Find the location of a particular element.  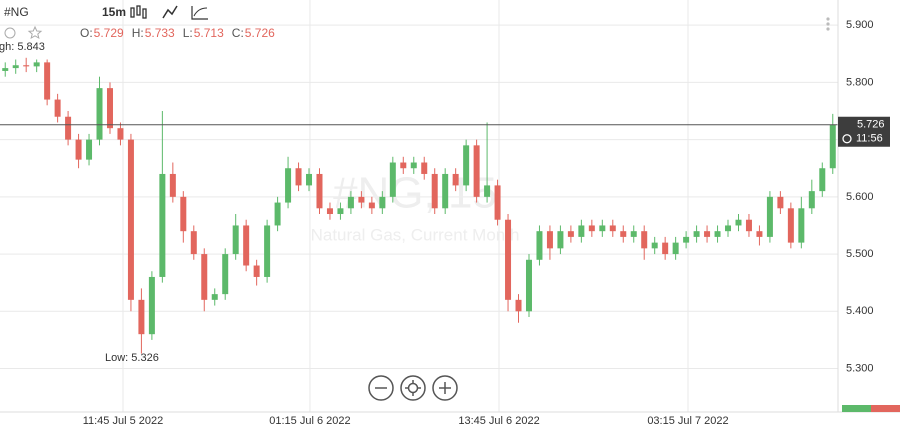

log-button is located at coordinates (199, 13).